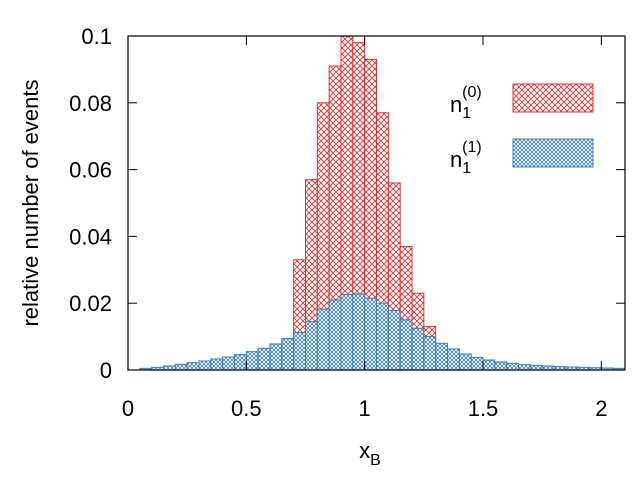  Describe the element at coordinates (472, 147) in the screenshot. I see `legend-label-sup: (1)` at that location.